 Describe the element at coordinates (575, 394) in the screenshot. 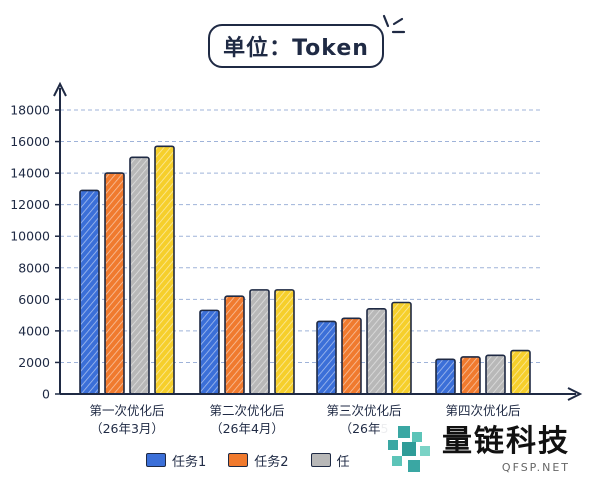

I see `x-axis-arrow` at that location.